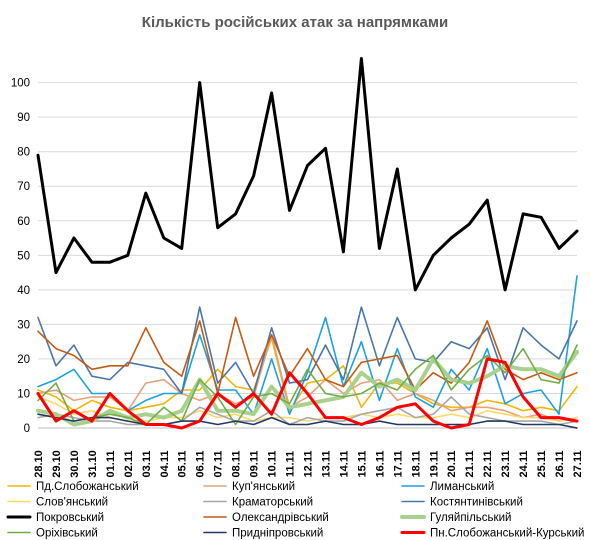 The height and width of the screenshot is (540, 590). I want to click on legend-label: Слов'янський, so click(72, 503).